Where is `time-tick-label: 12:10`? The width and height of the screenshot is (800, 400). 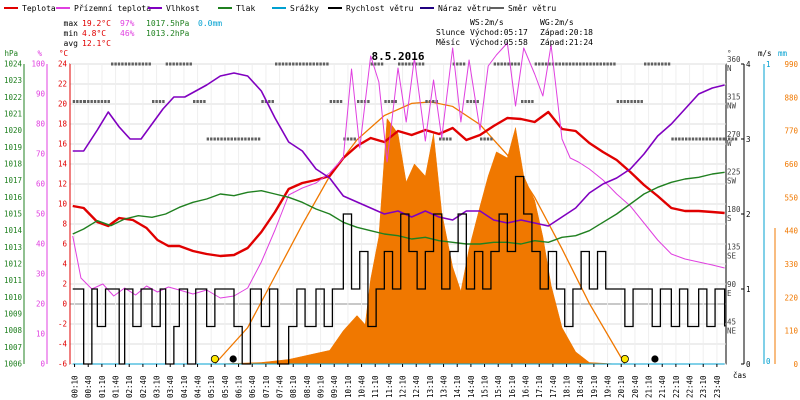
time-tick-label: 12:10 is located at coordinates (403, 386).